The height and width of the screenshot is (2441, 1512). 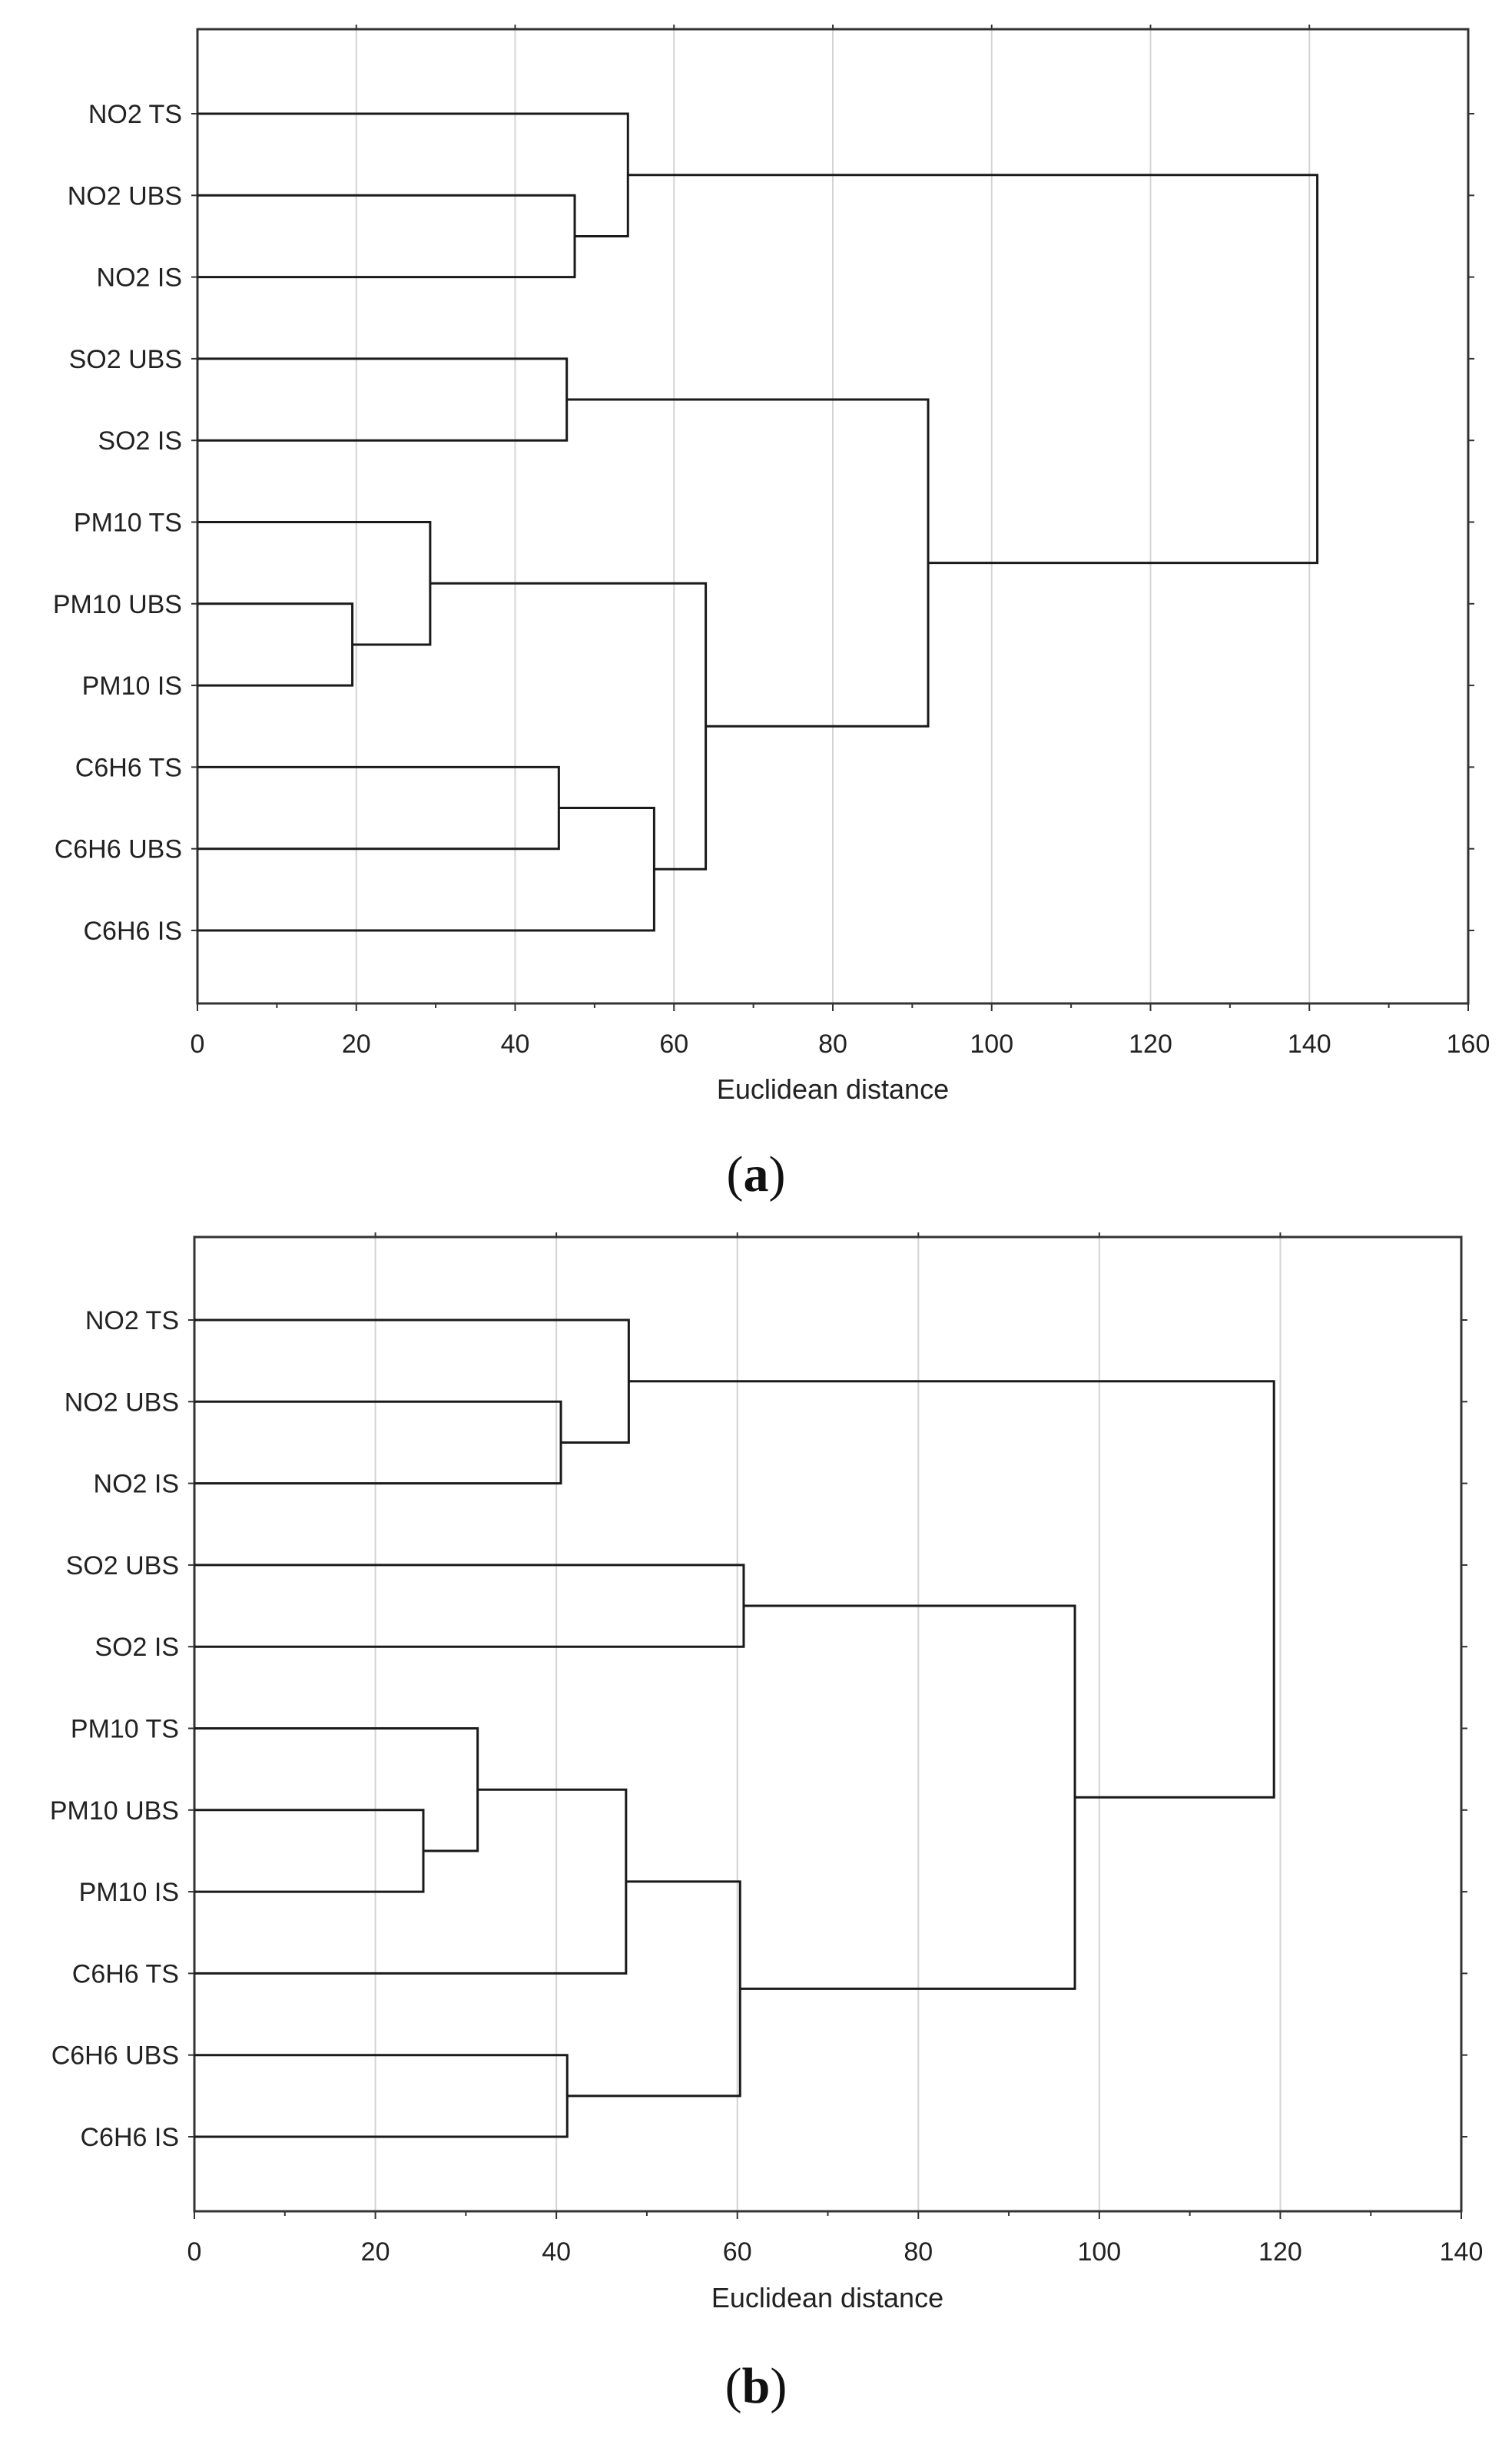 What do you see at coordinates (1280, 2252) in the screenshot?
I see `panel-b-x-tick-label: 120` at bounding box center [1280, 2252].